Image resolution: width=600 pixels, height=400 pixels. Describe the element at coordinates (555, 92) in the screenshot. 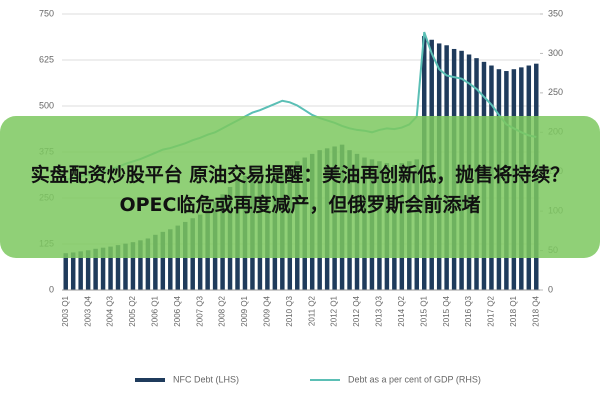

I see `y2-tick-label: 250` at that location.